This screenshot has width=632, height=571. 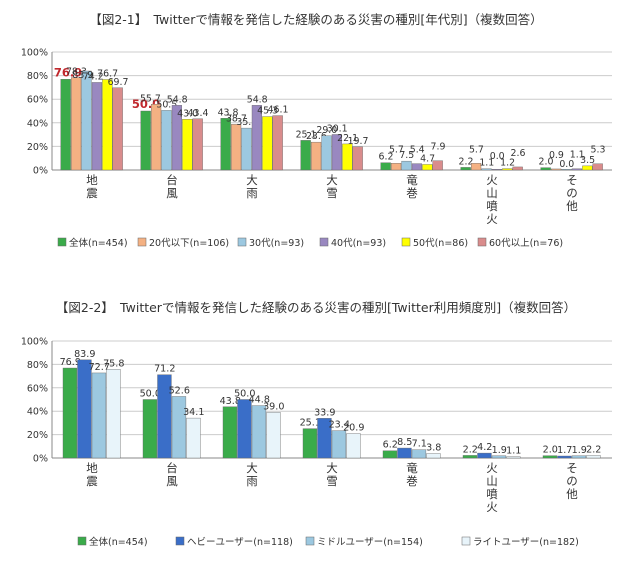 I want to click on chart1-y-tick-label: 40%, so click(x=37, y=123).